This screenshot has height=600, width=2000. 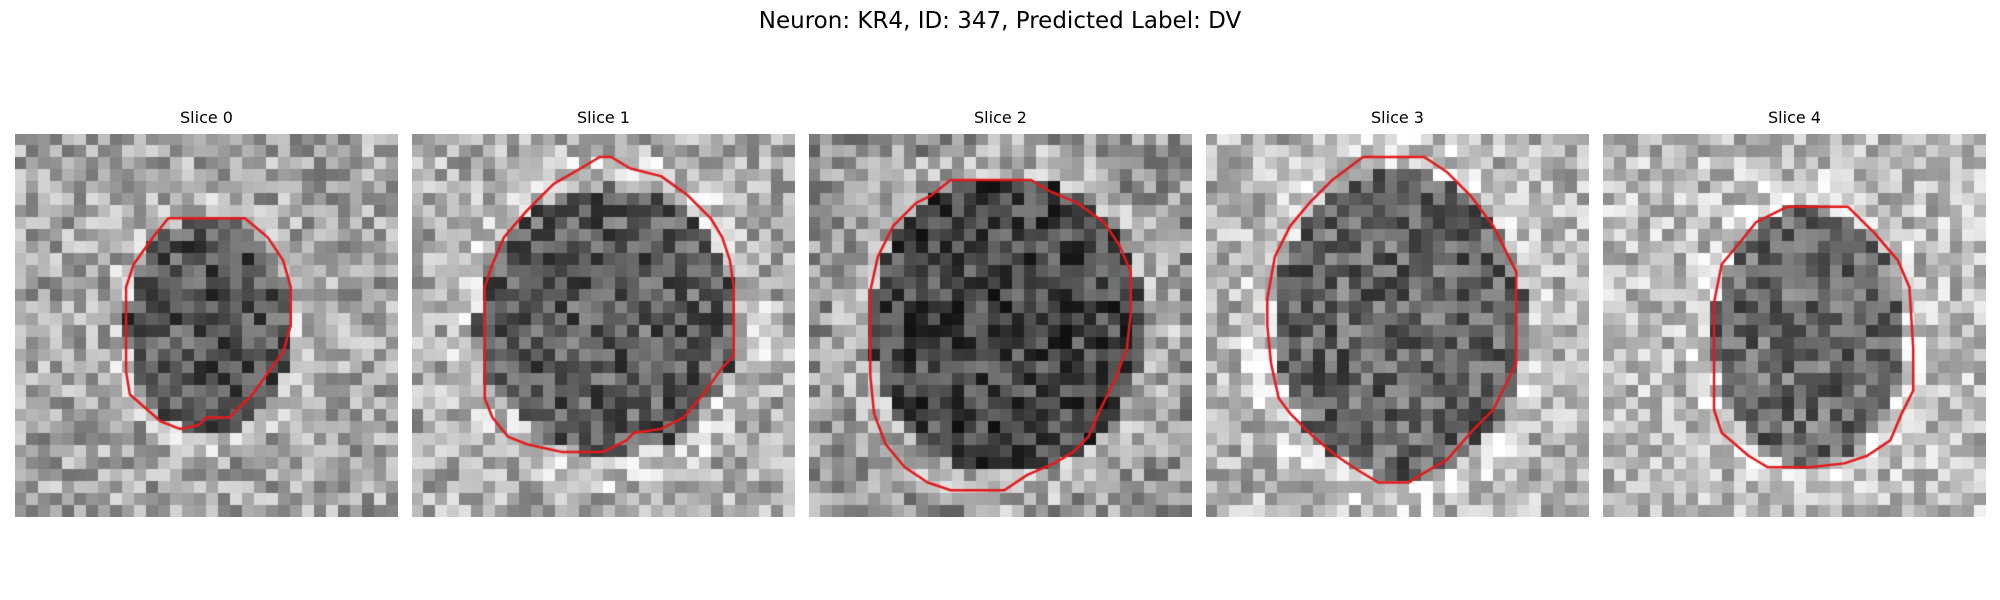 I want to click on slice-title: Slice 1, so click(x=603, y=117).